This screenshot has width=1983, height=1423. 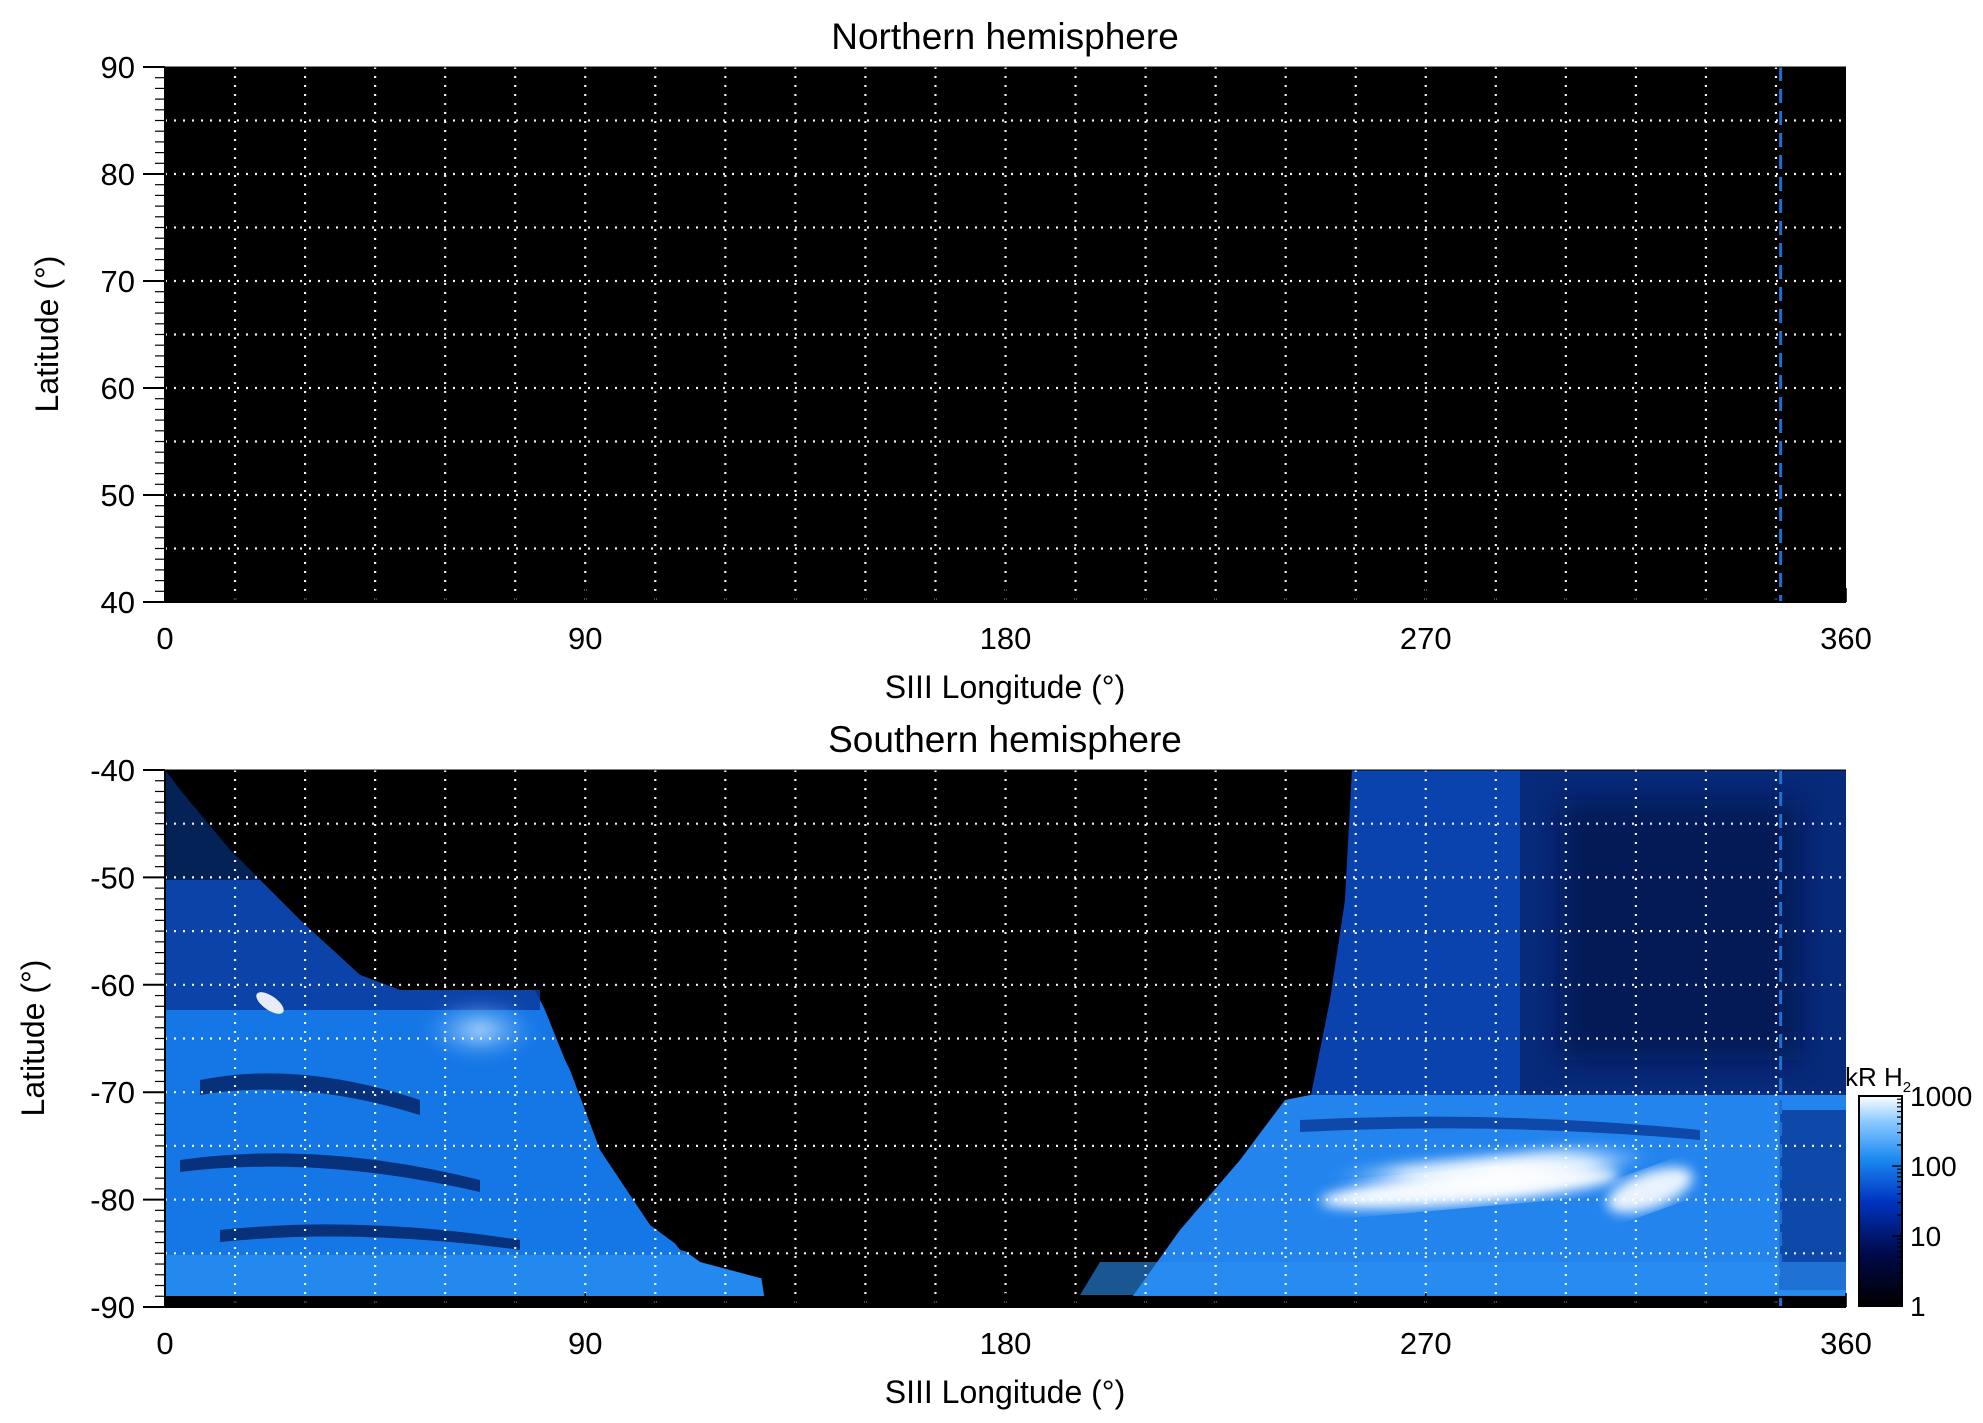 What do you see at coordinates (112, 770) in the screenshot?
I see `south-ytick-label: -40` at bounding box center [112, 770].